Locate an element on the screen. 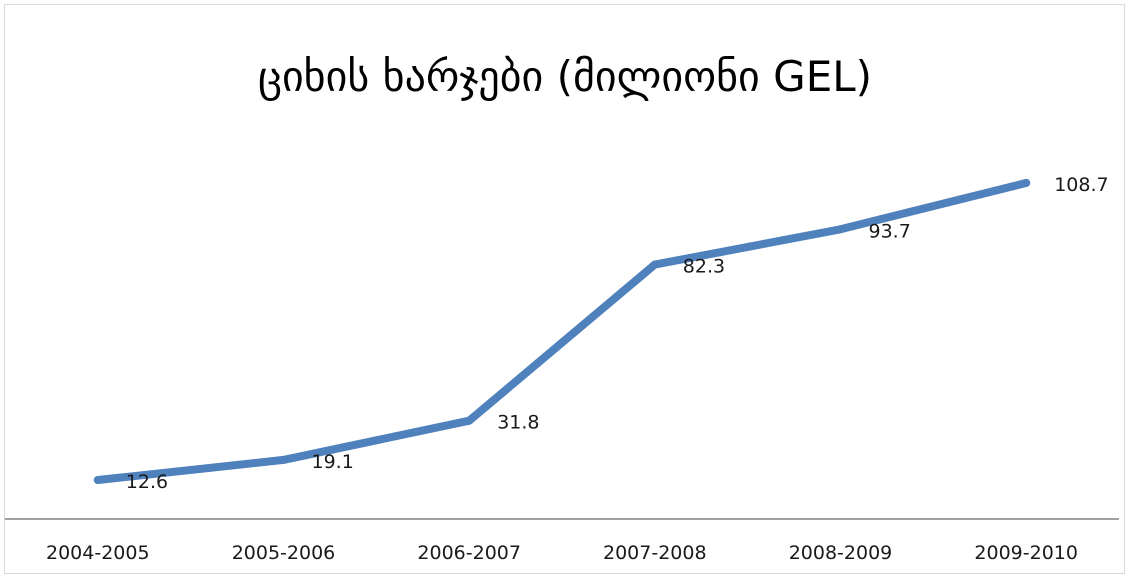 The height and width of the screenshot is (579, 1131). data-label: 93.7 is located at coordinates (890, 231).